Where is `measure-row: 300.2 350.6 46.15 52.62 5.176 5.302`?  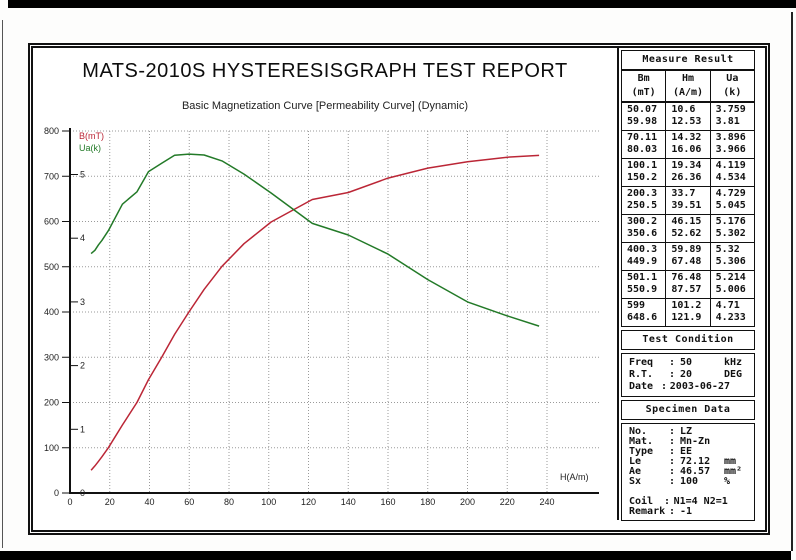
measure-row: 300.2 350.6 46.15 52.62 5.176 5.302 is located at coordinates (688, 229).